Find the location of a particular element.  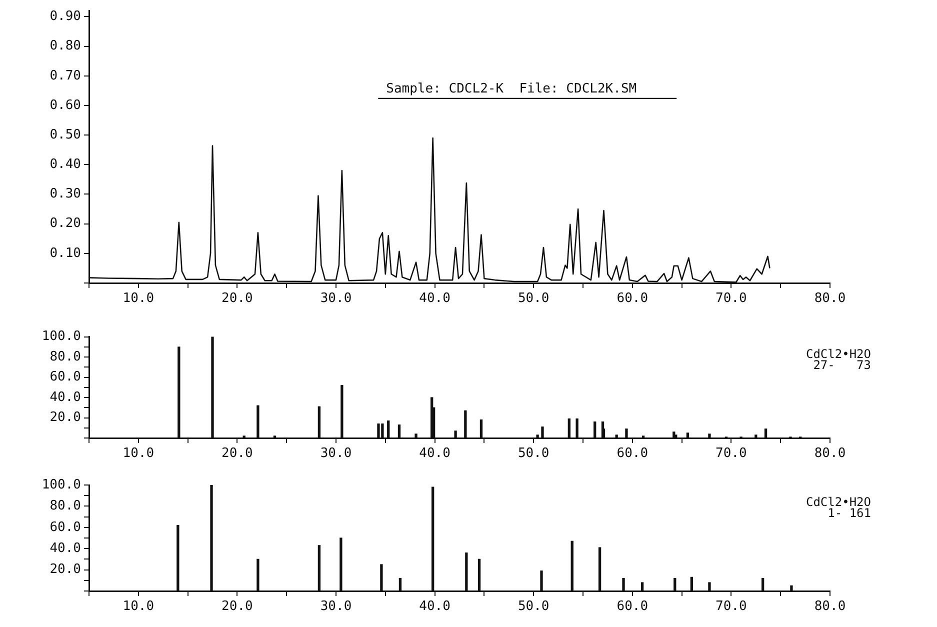

y-tick-label: 0.60 is located at coordinates (65, 105).